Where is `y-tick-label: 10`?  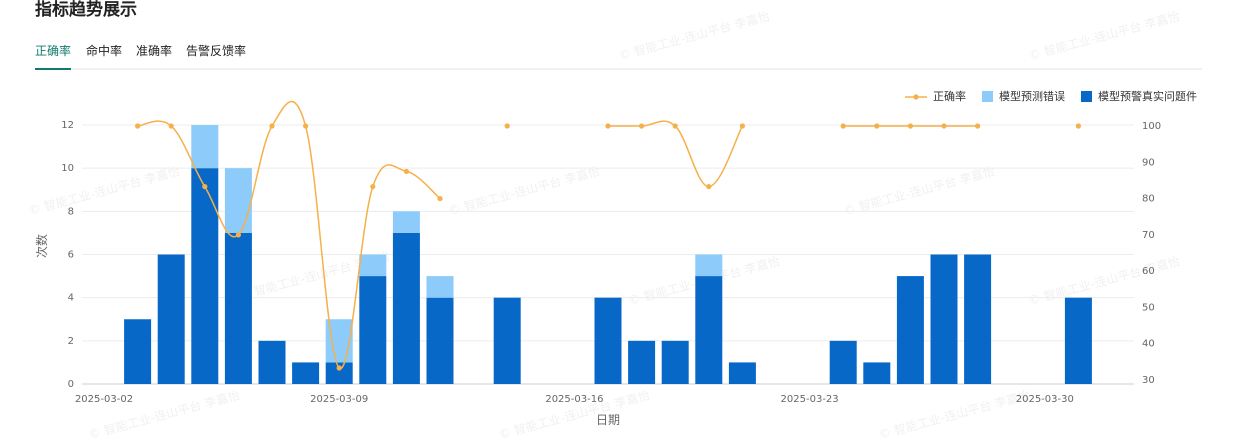 y-tick-label: 10 is located at coordinates (67, 168).